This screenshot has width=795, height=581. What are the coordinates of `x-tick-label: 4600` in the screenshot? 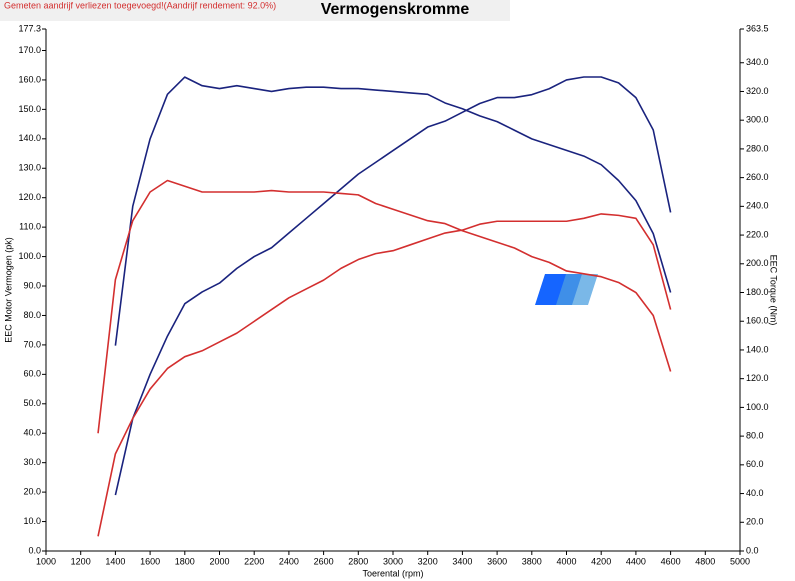 It's located at (671, 561).